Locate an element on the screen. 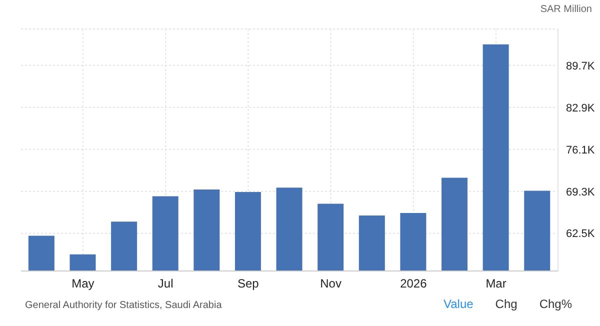 The width and height of the screenshot is (600, 326). x-tick-label: Jul is located at coordinates (166, 283).